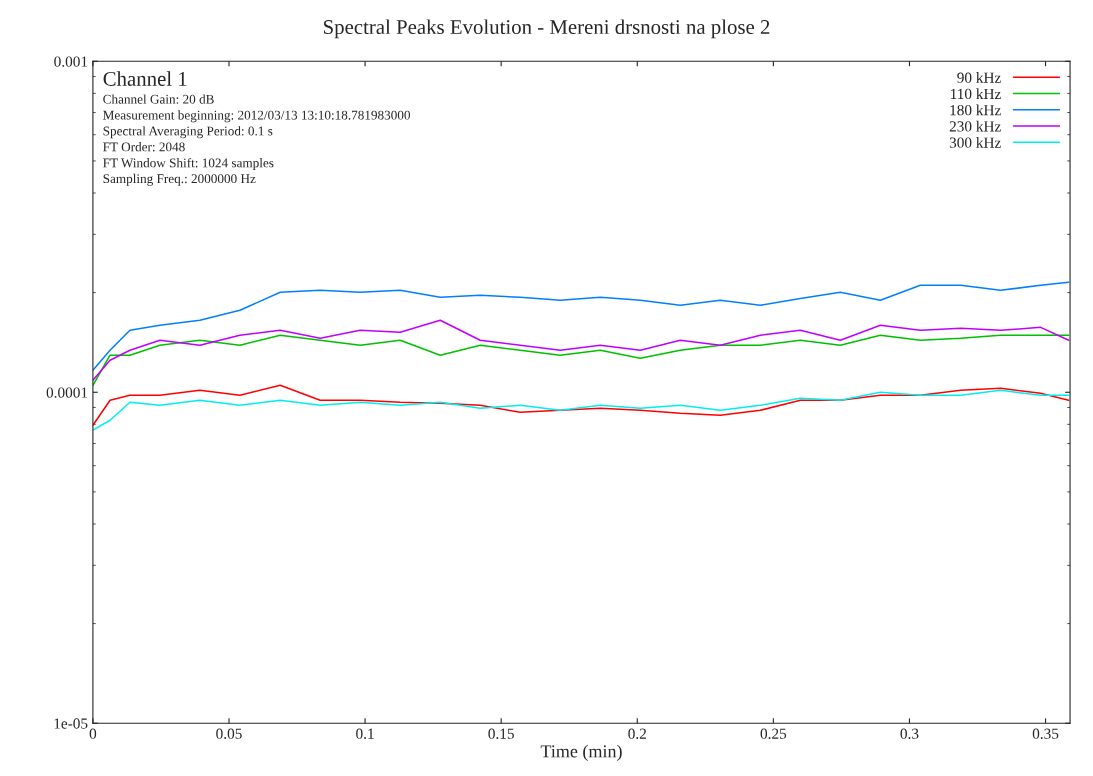  Describe the element at coordinates (158, 99) in the screenshot. I see `annotation: Channel Gain: 20 dB` at that location.